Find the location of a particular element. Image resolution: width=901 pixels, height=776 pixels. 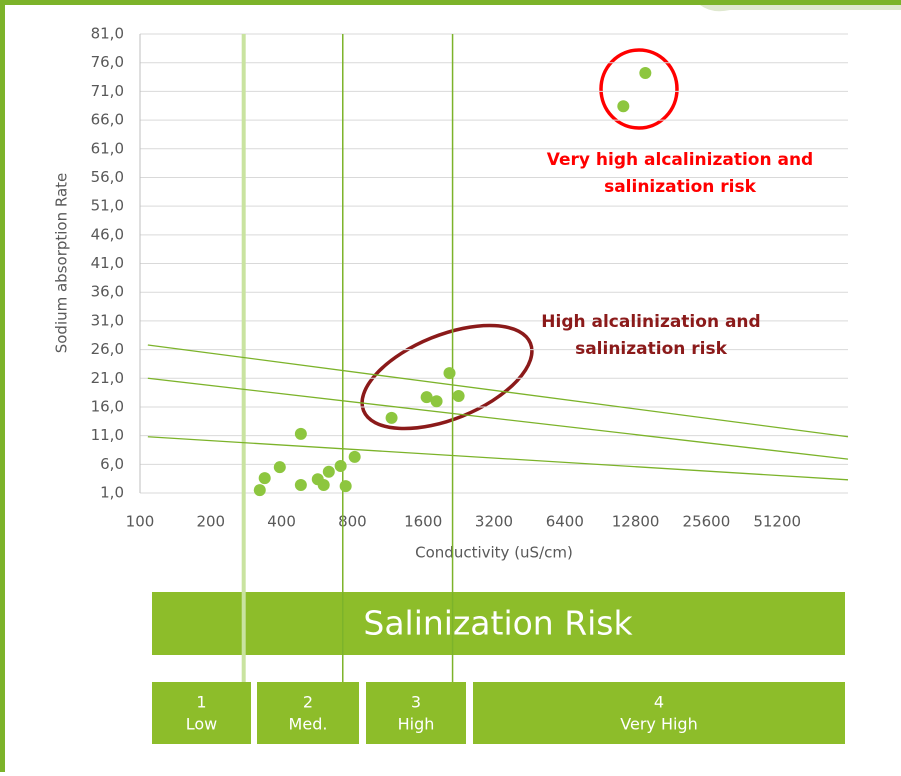

x-axis-title: Conductivity (uS/cm) is located at coordinates (494, 553).